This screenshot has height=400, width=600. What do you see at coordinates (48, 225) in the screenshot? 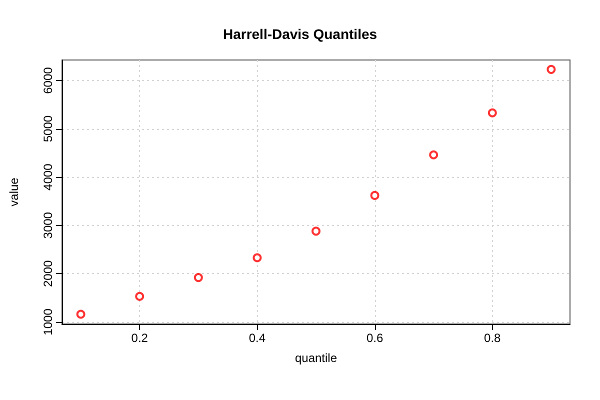
I see `y-tick-label: 3000` at bounding box center [48, 225].